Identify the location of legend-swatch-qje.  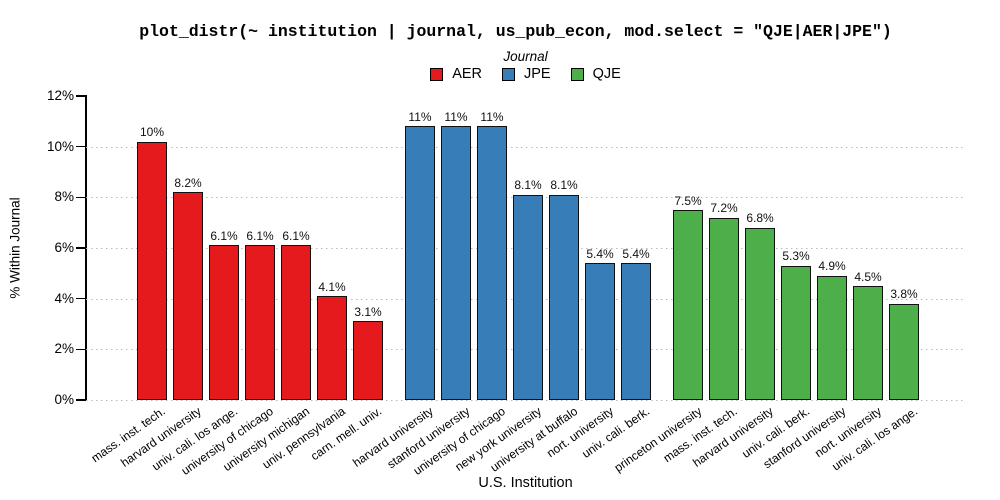
(577, 74).